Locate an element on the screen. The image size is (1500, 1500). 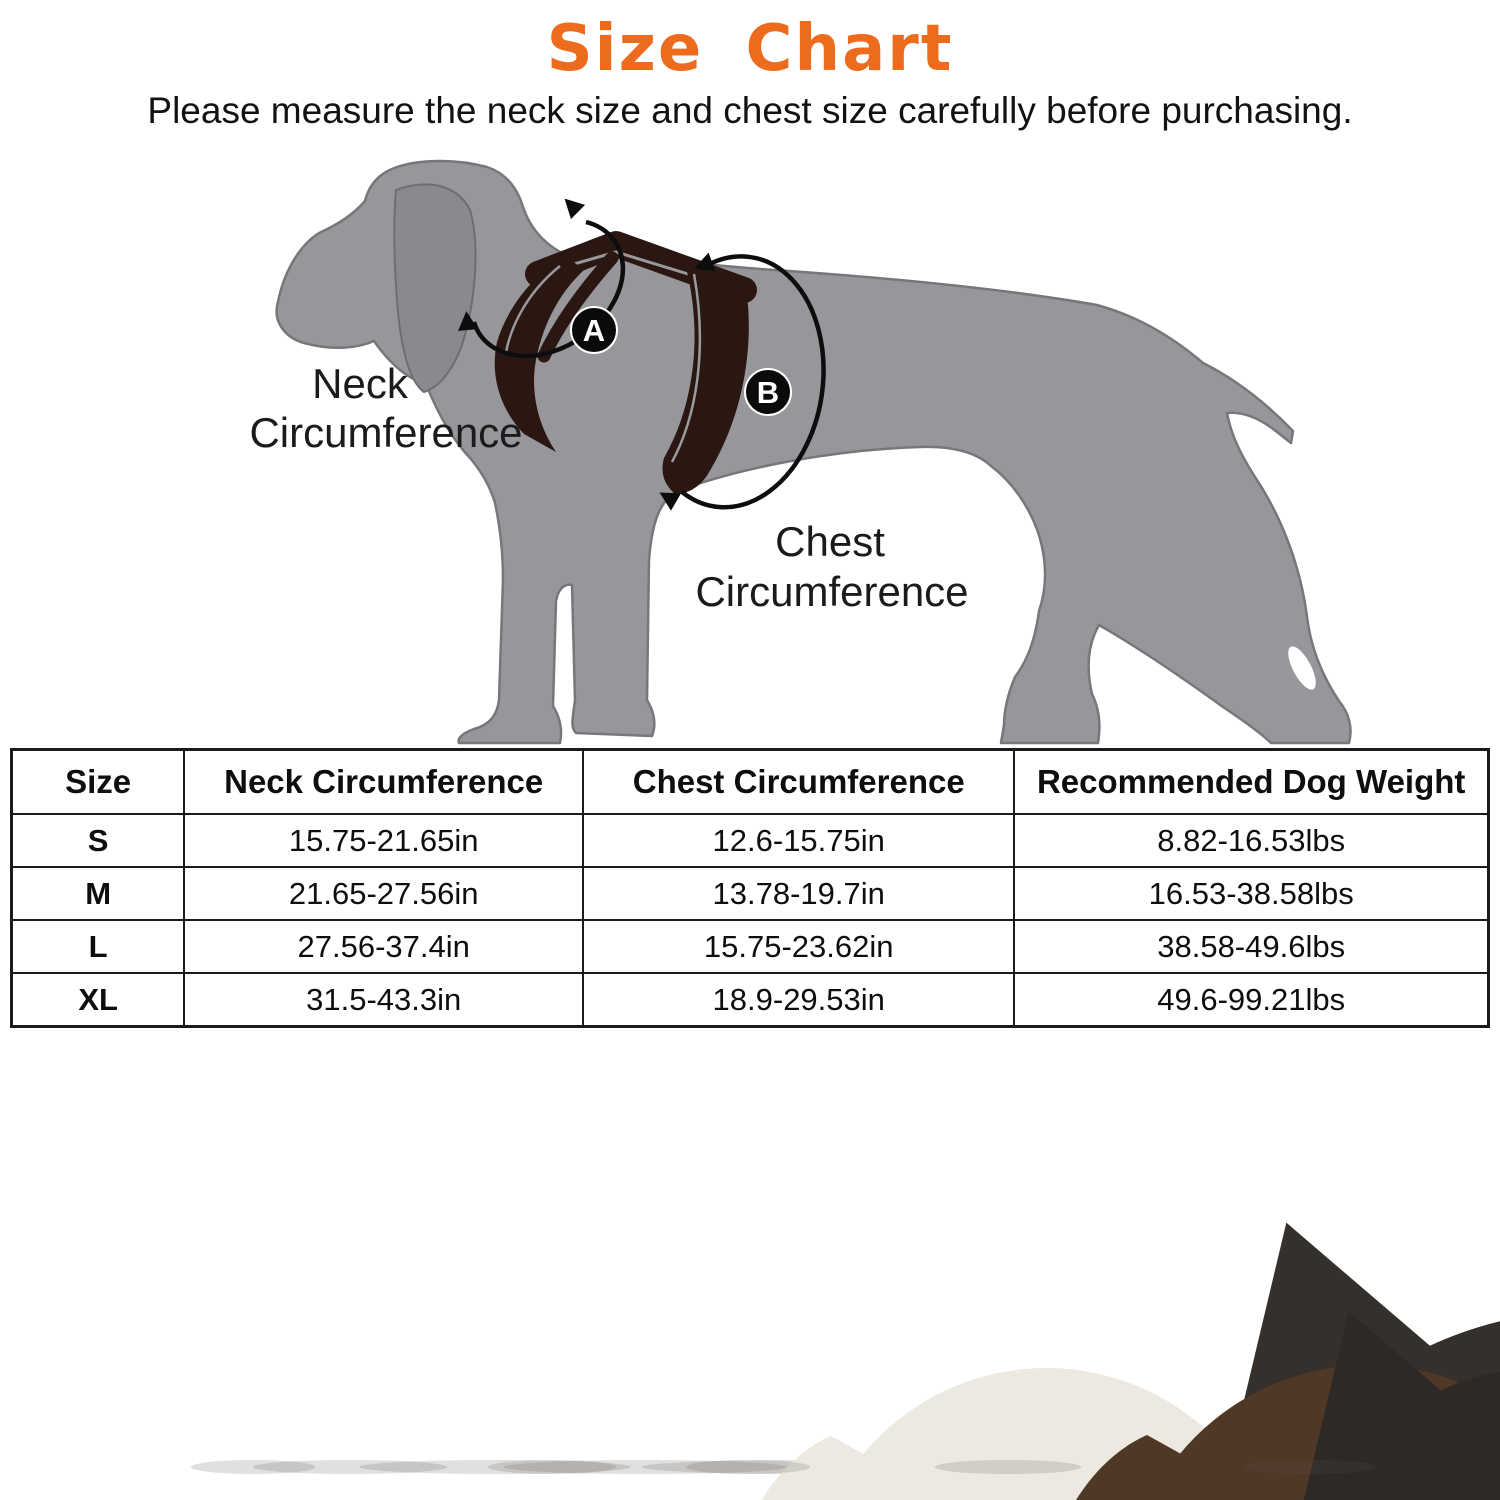
harness-neck-strap is located at coordinates (539, 354).